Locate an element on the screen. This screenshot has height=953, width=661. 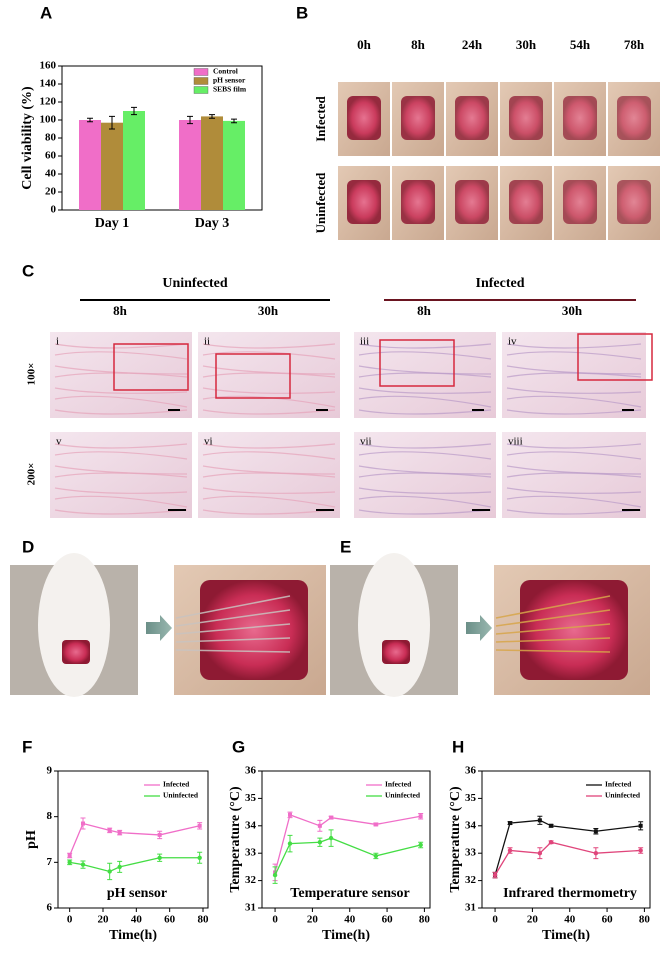
y-tick-label: 120 is located at coordinates (48, 102).